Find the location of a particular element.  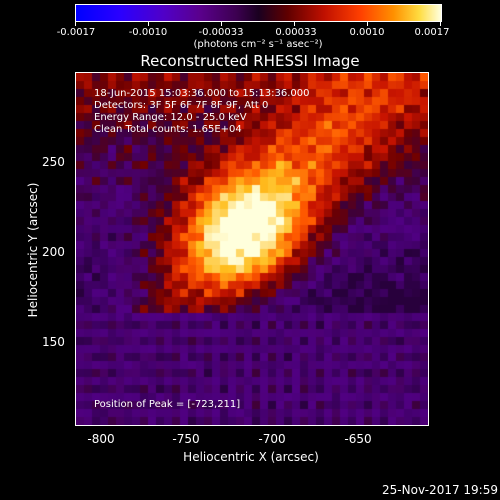

detectors-text: Detectors: 3F 5F 6F 7F 8F 9F, Att 0 is located at coordinates (181, 105).